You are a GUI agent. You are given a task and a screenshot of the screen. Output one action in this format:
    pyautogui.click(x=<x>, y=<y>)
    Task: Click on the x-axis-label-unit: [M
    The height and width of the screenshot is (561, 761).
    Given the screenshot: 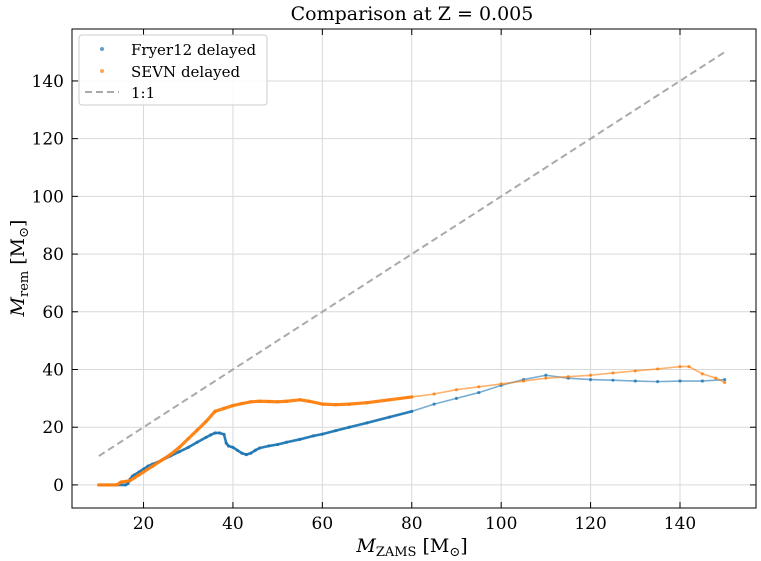 What is the action you would take?
    pyautogui.click(x=435, y=546)
    